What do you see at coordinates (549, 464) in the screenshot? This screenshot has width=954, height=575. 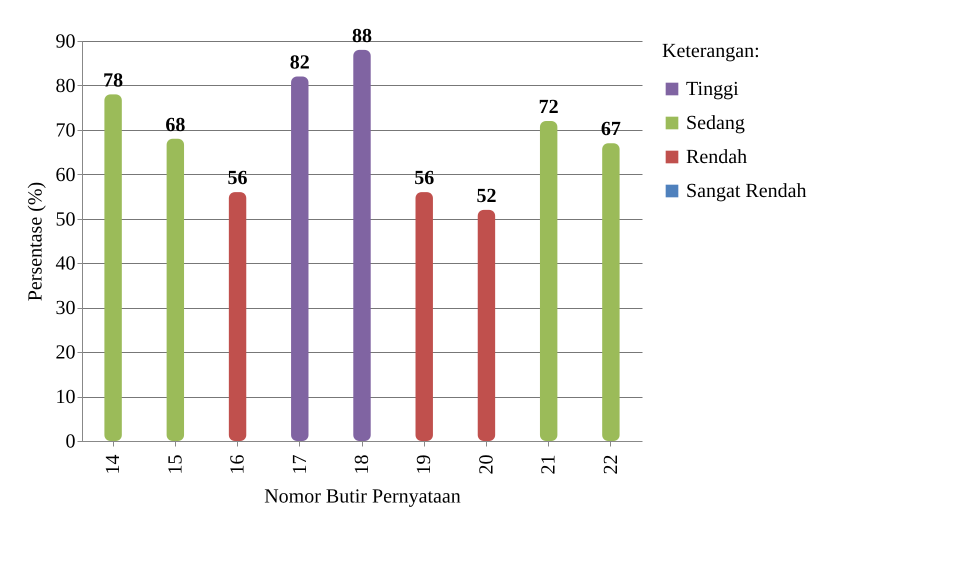 I see `x-tick-label: 21` at bounding box center [549, 464].